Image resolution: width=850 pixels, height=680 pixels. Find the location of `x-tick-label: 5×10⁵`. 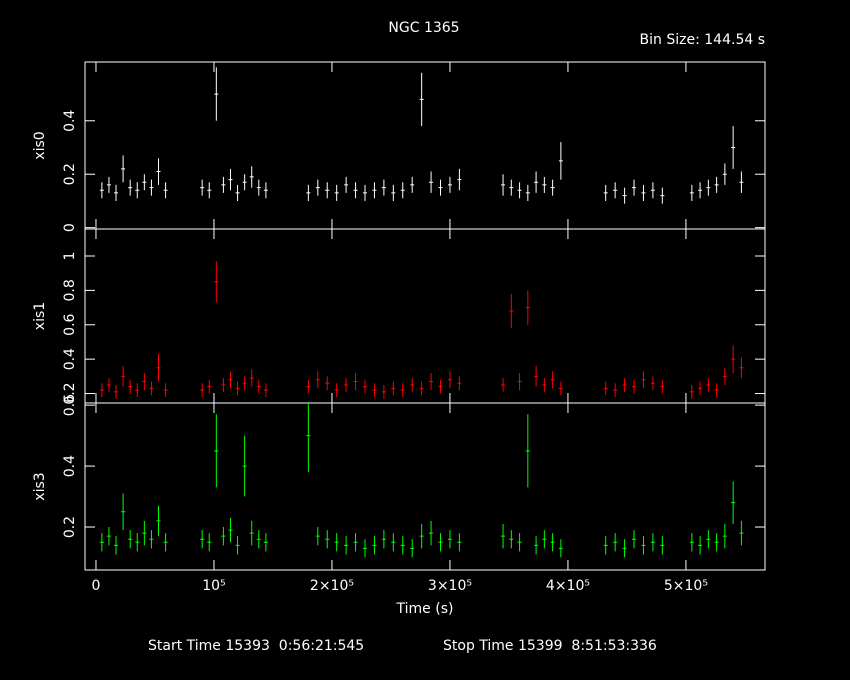

x-tick-label: 5×10⁵ is located at coordinates (686, 586).